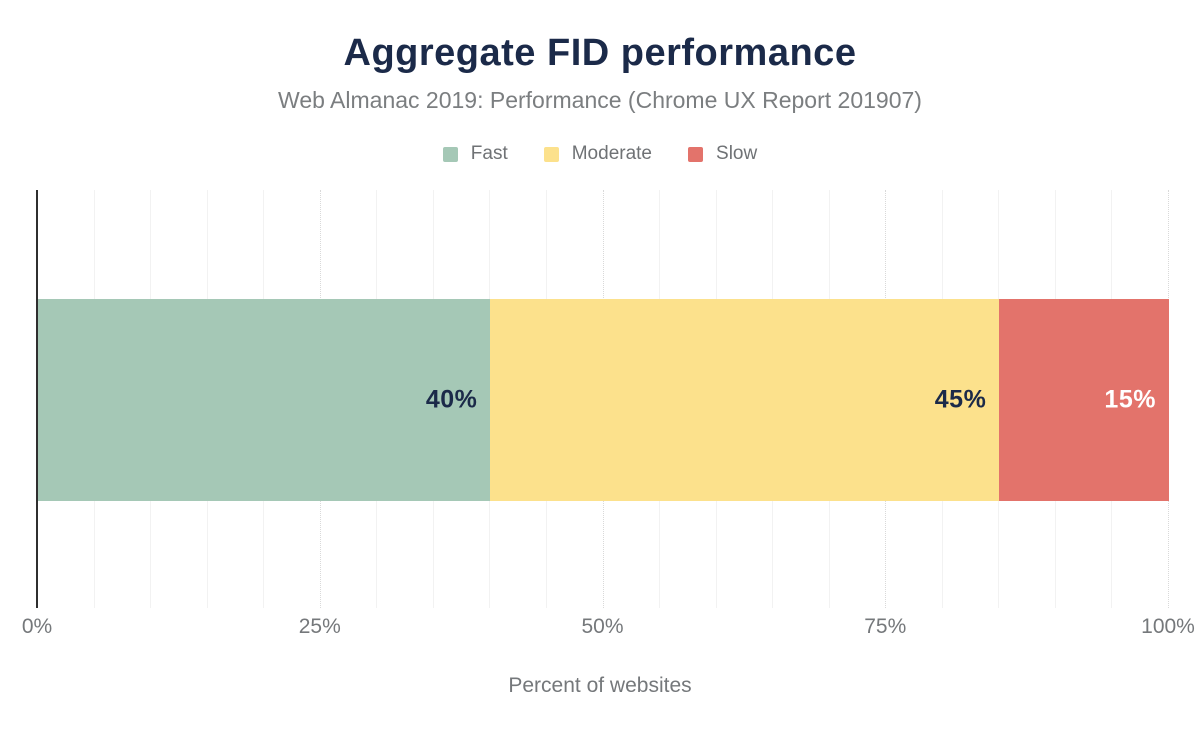  I want to click on x-tick-label: 75%, so click(885, 626).